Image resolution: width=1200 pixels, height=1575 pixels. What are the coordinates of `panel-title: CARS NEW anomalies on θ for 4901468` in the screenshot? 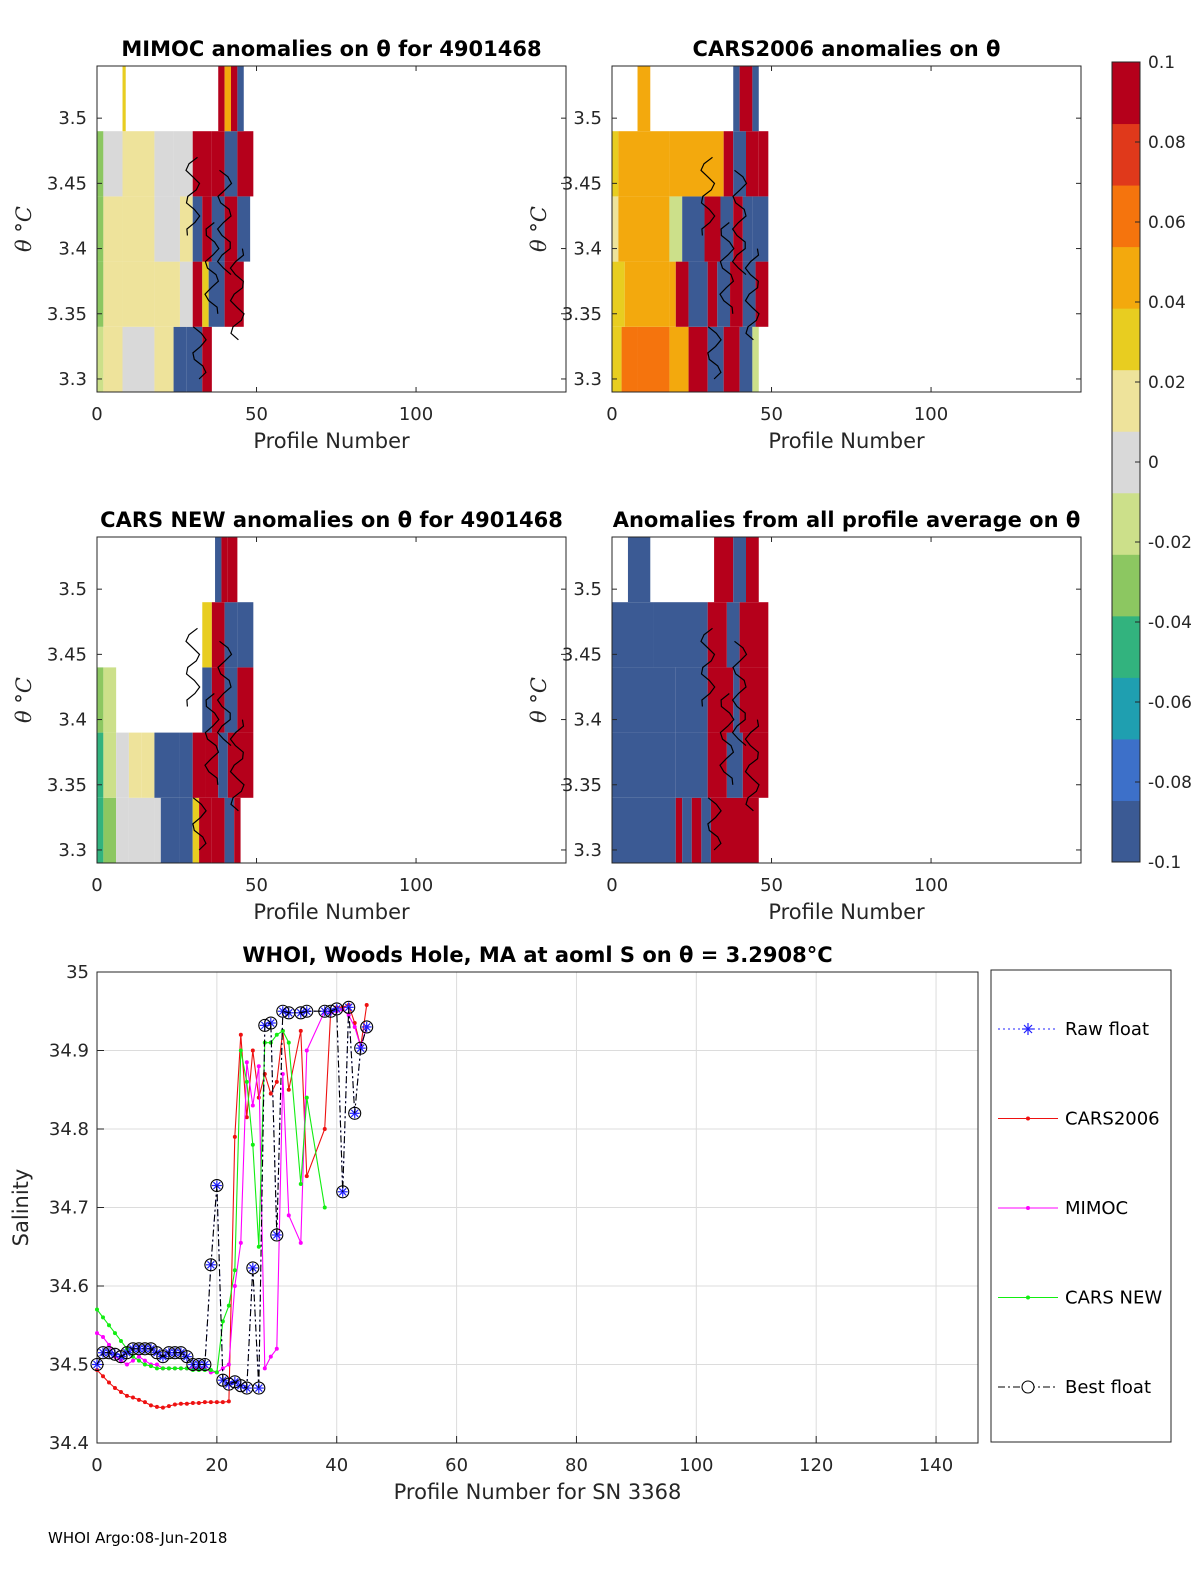 It's located at (331, 520).